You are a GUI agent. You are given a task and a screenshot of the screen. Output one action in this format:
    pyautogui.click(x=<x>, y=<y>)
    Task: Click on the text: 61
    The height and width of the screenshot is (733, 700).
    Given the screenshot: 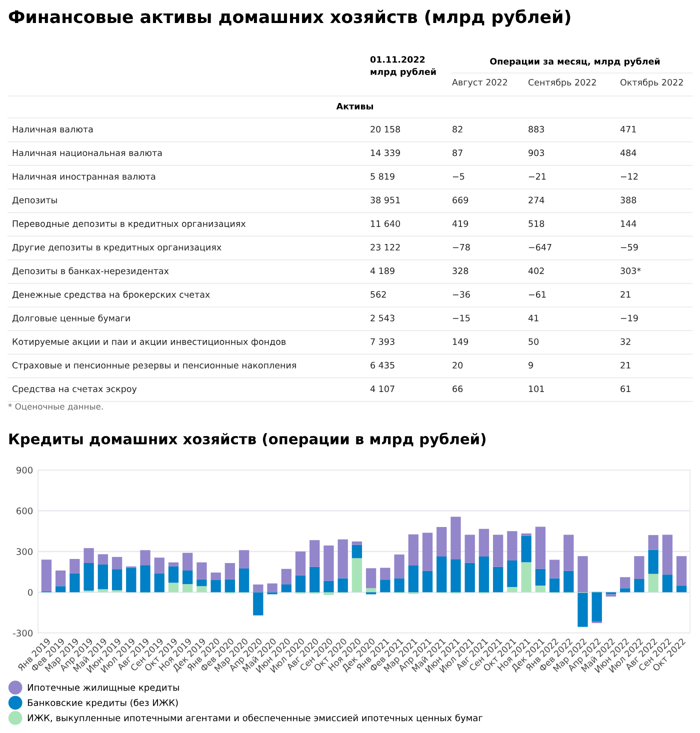 What is the action you would take?
    pyautogui.click(x=625, y=389)
    